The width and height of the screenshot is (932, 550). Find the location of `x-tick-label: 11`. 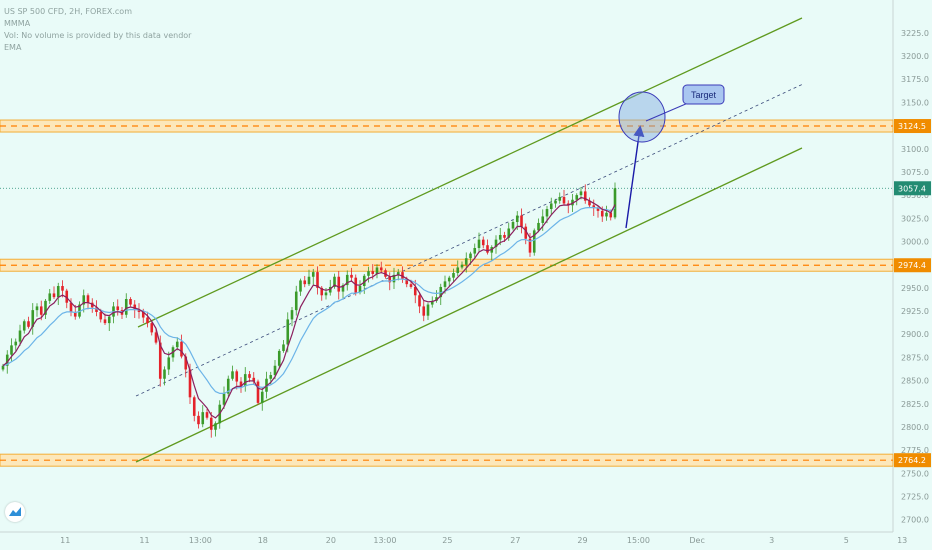

x-tick-label: 11 is located at coordinates (144, 540).